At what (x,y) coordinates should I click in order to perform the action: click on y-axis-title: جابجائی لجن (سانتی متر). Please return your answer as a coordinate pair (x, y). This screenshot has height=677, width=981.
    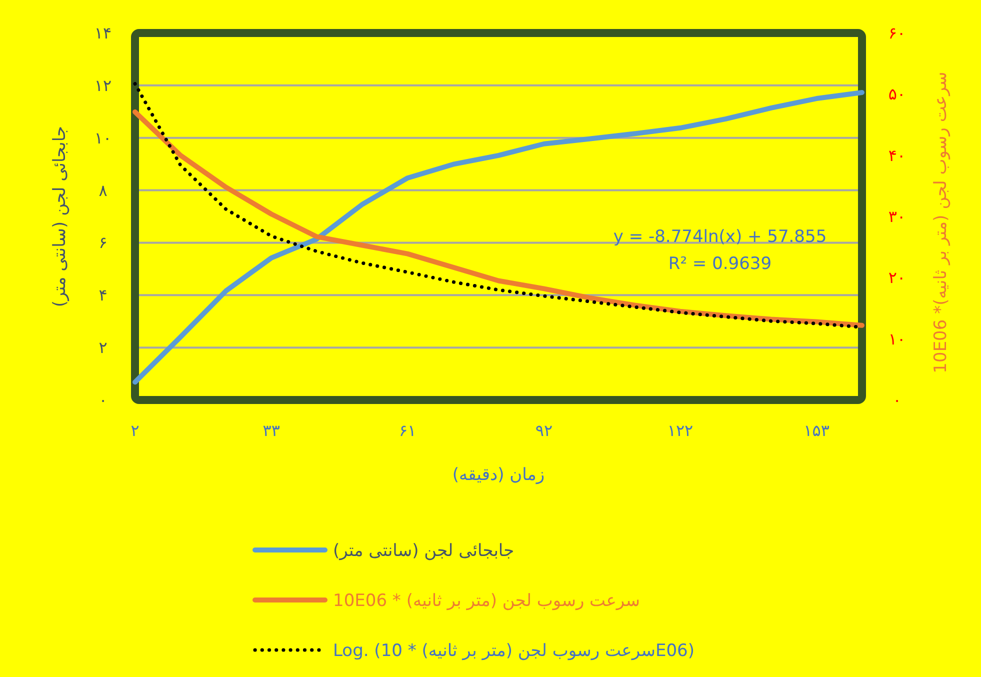
    Looking at the image, I should click on (60, 217).